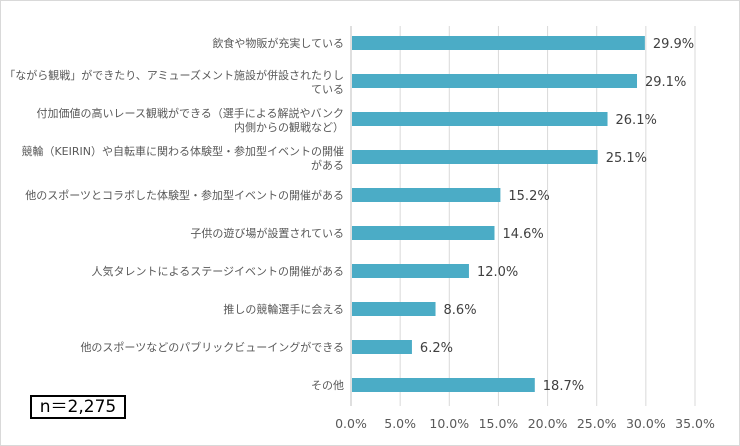  I want to click on category-label: 人気タレントによるステージイベントの開催がある, so click(218, 271).